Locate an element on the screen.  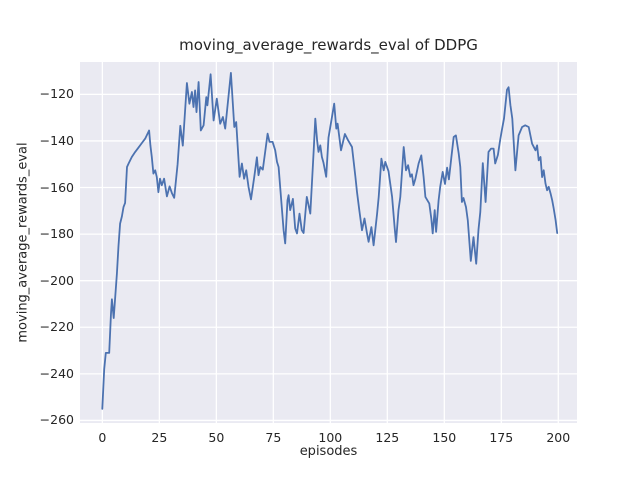
x-tick-label: 0 is located at coordinates (102, 437).